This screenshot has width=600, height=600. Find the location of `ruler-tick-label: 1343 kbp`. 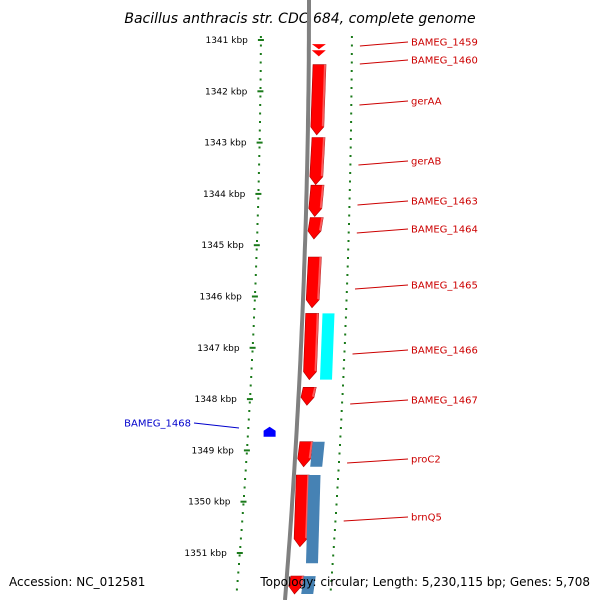

ruler-tick-label: 1343 kbp is located at coordinates (225, 144).